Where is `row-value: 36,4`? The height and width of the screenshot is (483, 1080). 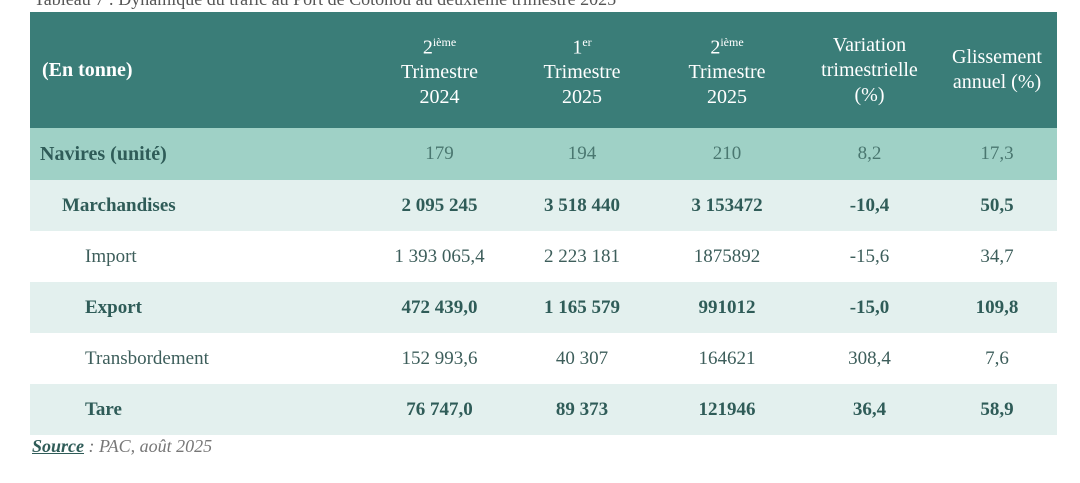 row-value: 36,4 is located at coordinates (869, 409).